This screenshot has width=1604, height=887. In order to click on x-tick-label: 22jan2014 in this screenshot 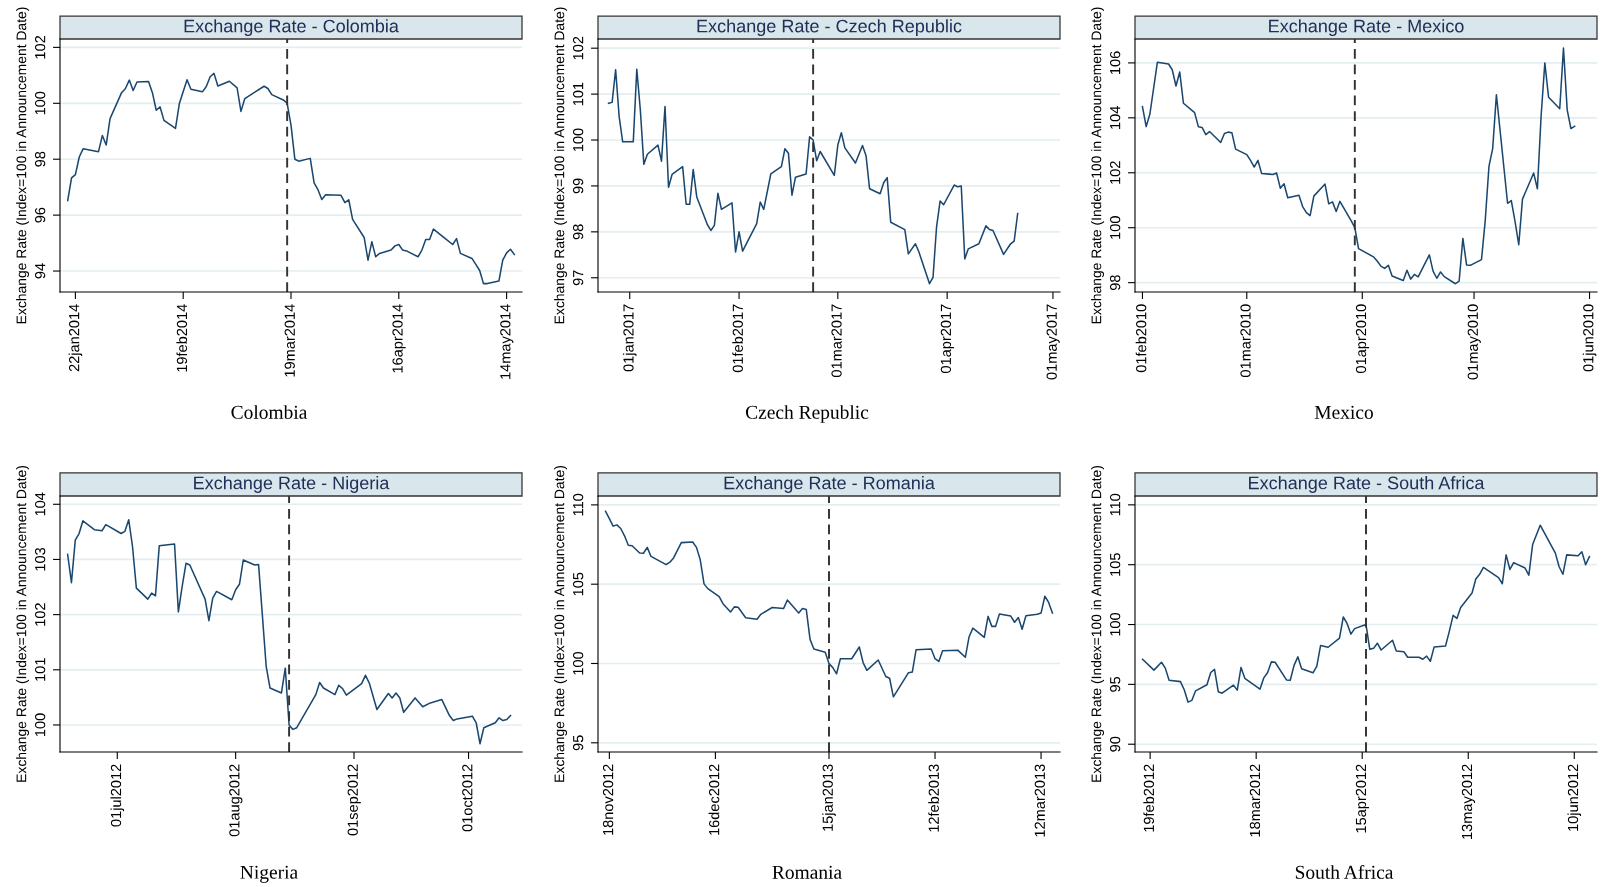, I will do `click(75, 338)`.